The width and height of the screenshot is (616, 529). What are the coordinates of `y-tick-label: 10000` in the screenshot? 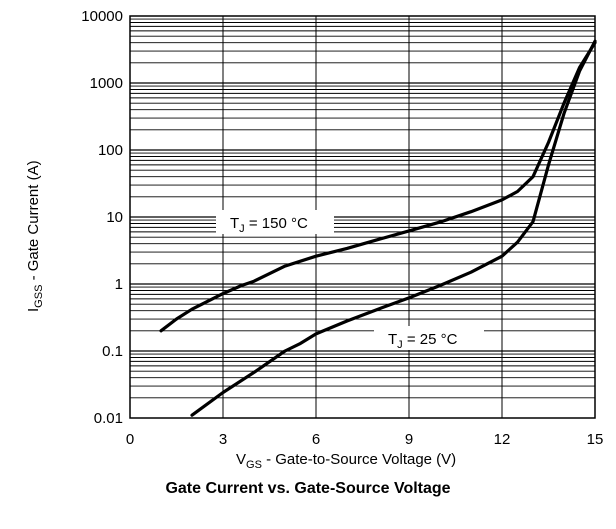 It's located at (102, 16).